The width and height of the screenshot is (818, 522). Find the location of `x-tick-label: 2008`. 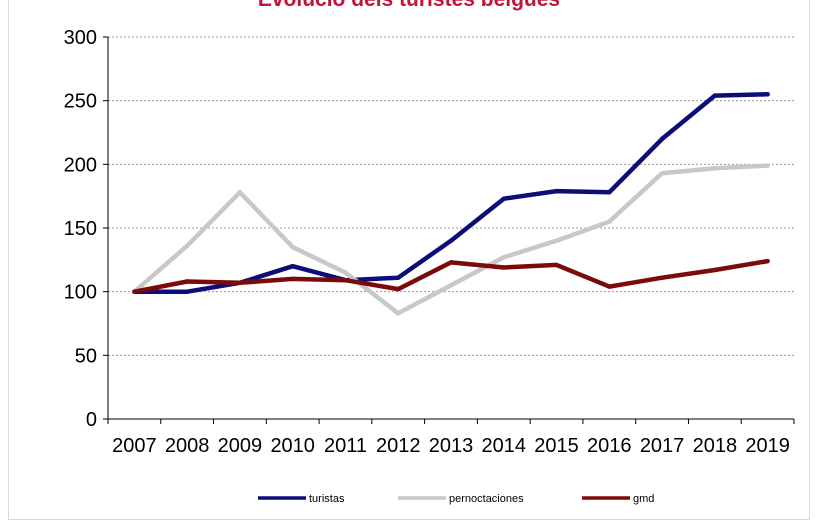

x-tick-label: 2008 is located at coordinates (187, 446).